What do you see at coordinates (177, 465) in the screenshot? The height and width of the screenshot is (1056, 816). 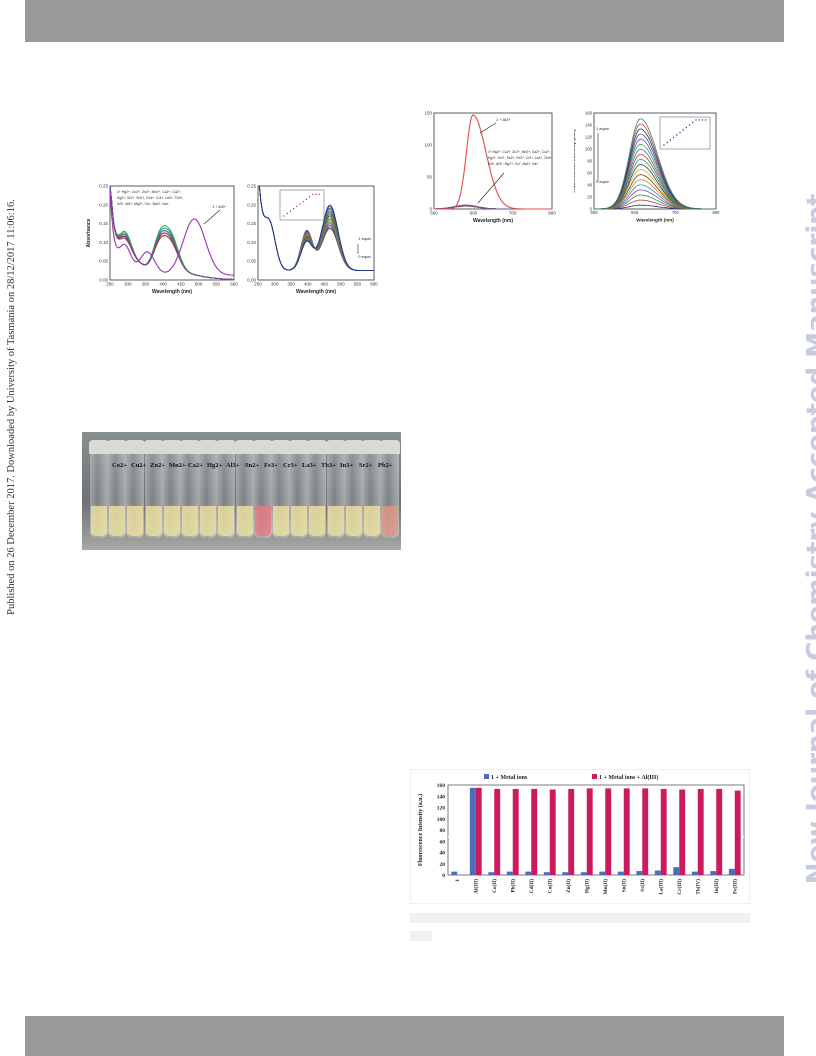 I see `vial-label: Mn2+` at bounding box center [177, 465].